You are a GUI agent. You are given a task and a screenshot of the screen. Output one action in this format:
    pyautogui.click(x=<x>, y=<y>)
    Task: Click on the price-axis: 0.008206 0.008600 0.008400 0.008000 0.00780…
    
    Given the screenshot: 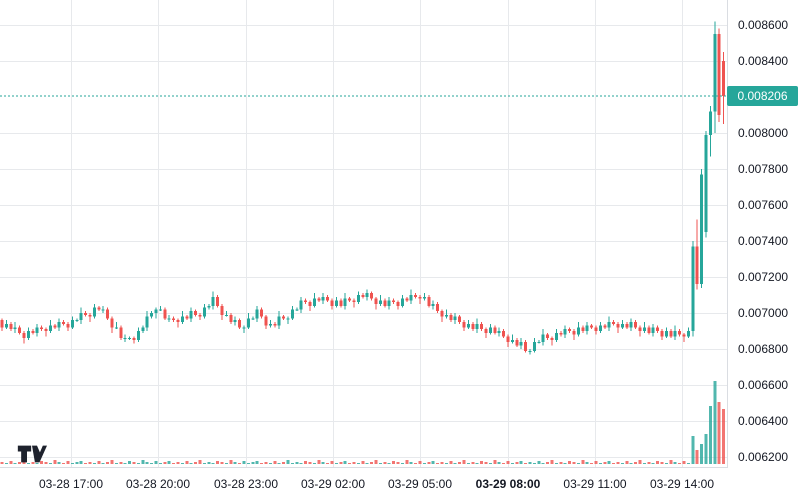 What is the action you would take?
    pyautogui.click(x=763, y=233)
    